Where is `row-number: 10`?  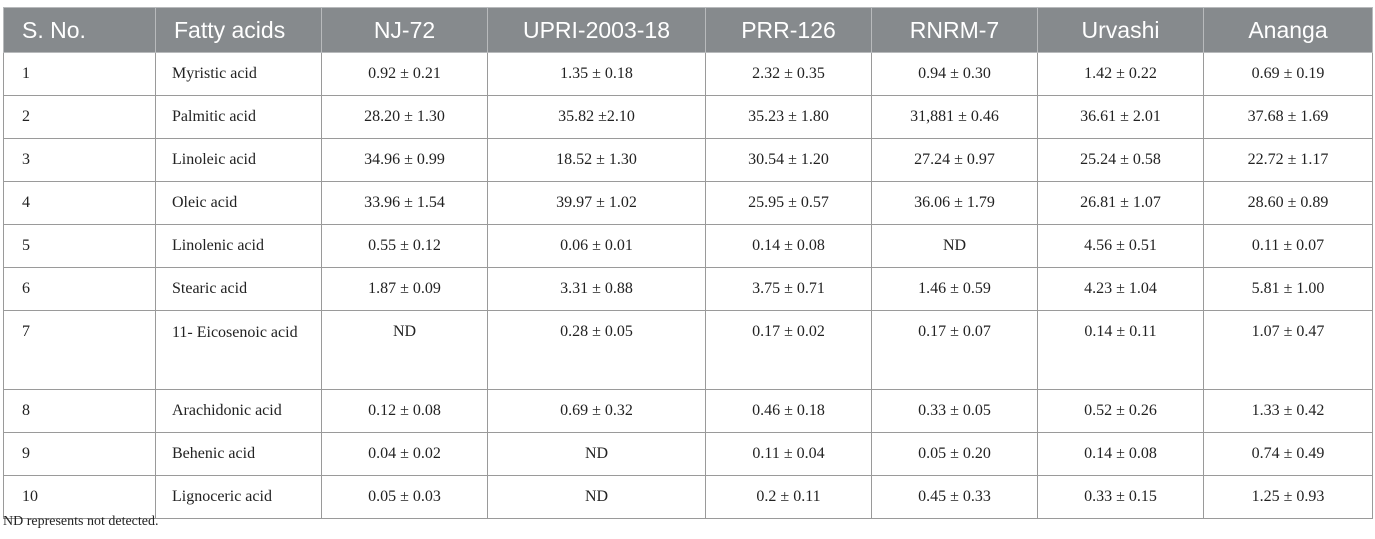 row-number: 10 is located at coordinates (79, 497).